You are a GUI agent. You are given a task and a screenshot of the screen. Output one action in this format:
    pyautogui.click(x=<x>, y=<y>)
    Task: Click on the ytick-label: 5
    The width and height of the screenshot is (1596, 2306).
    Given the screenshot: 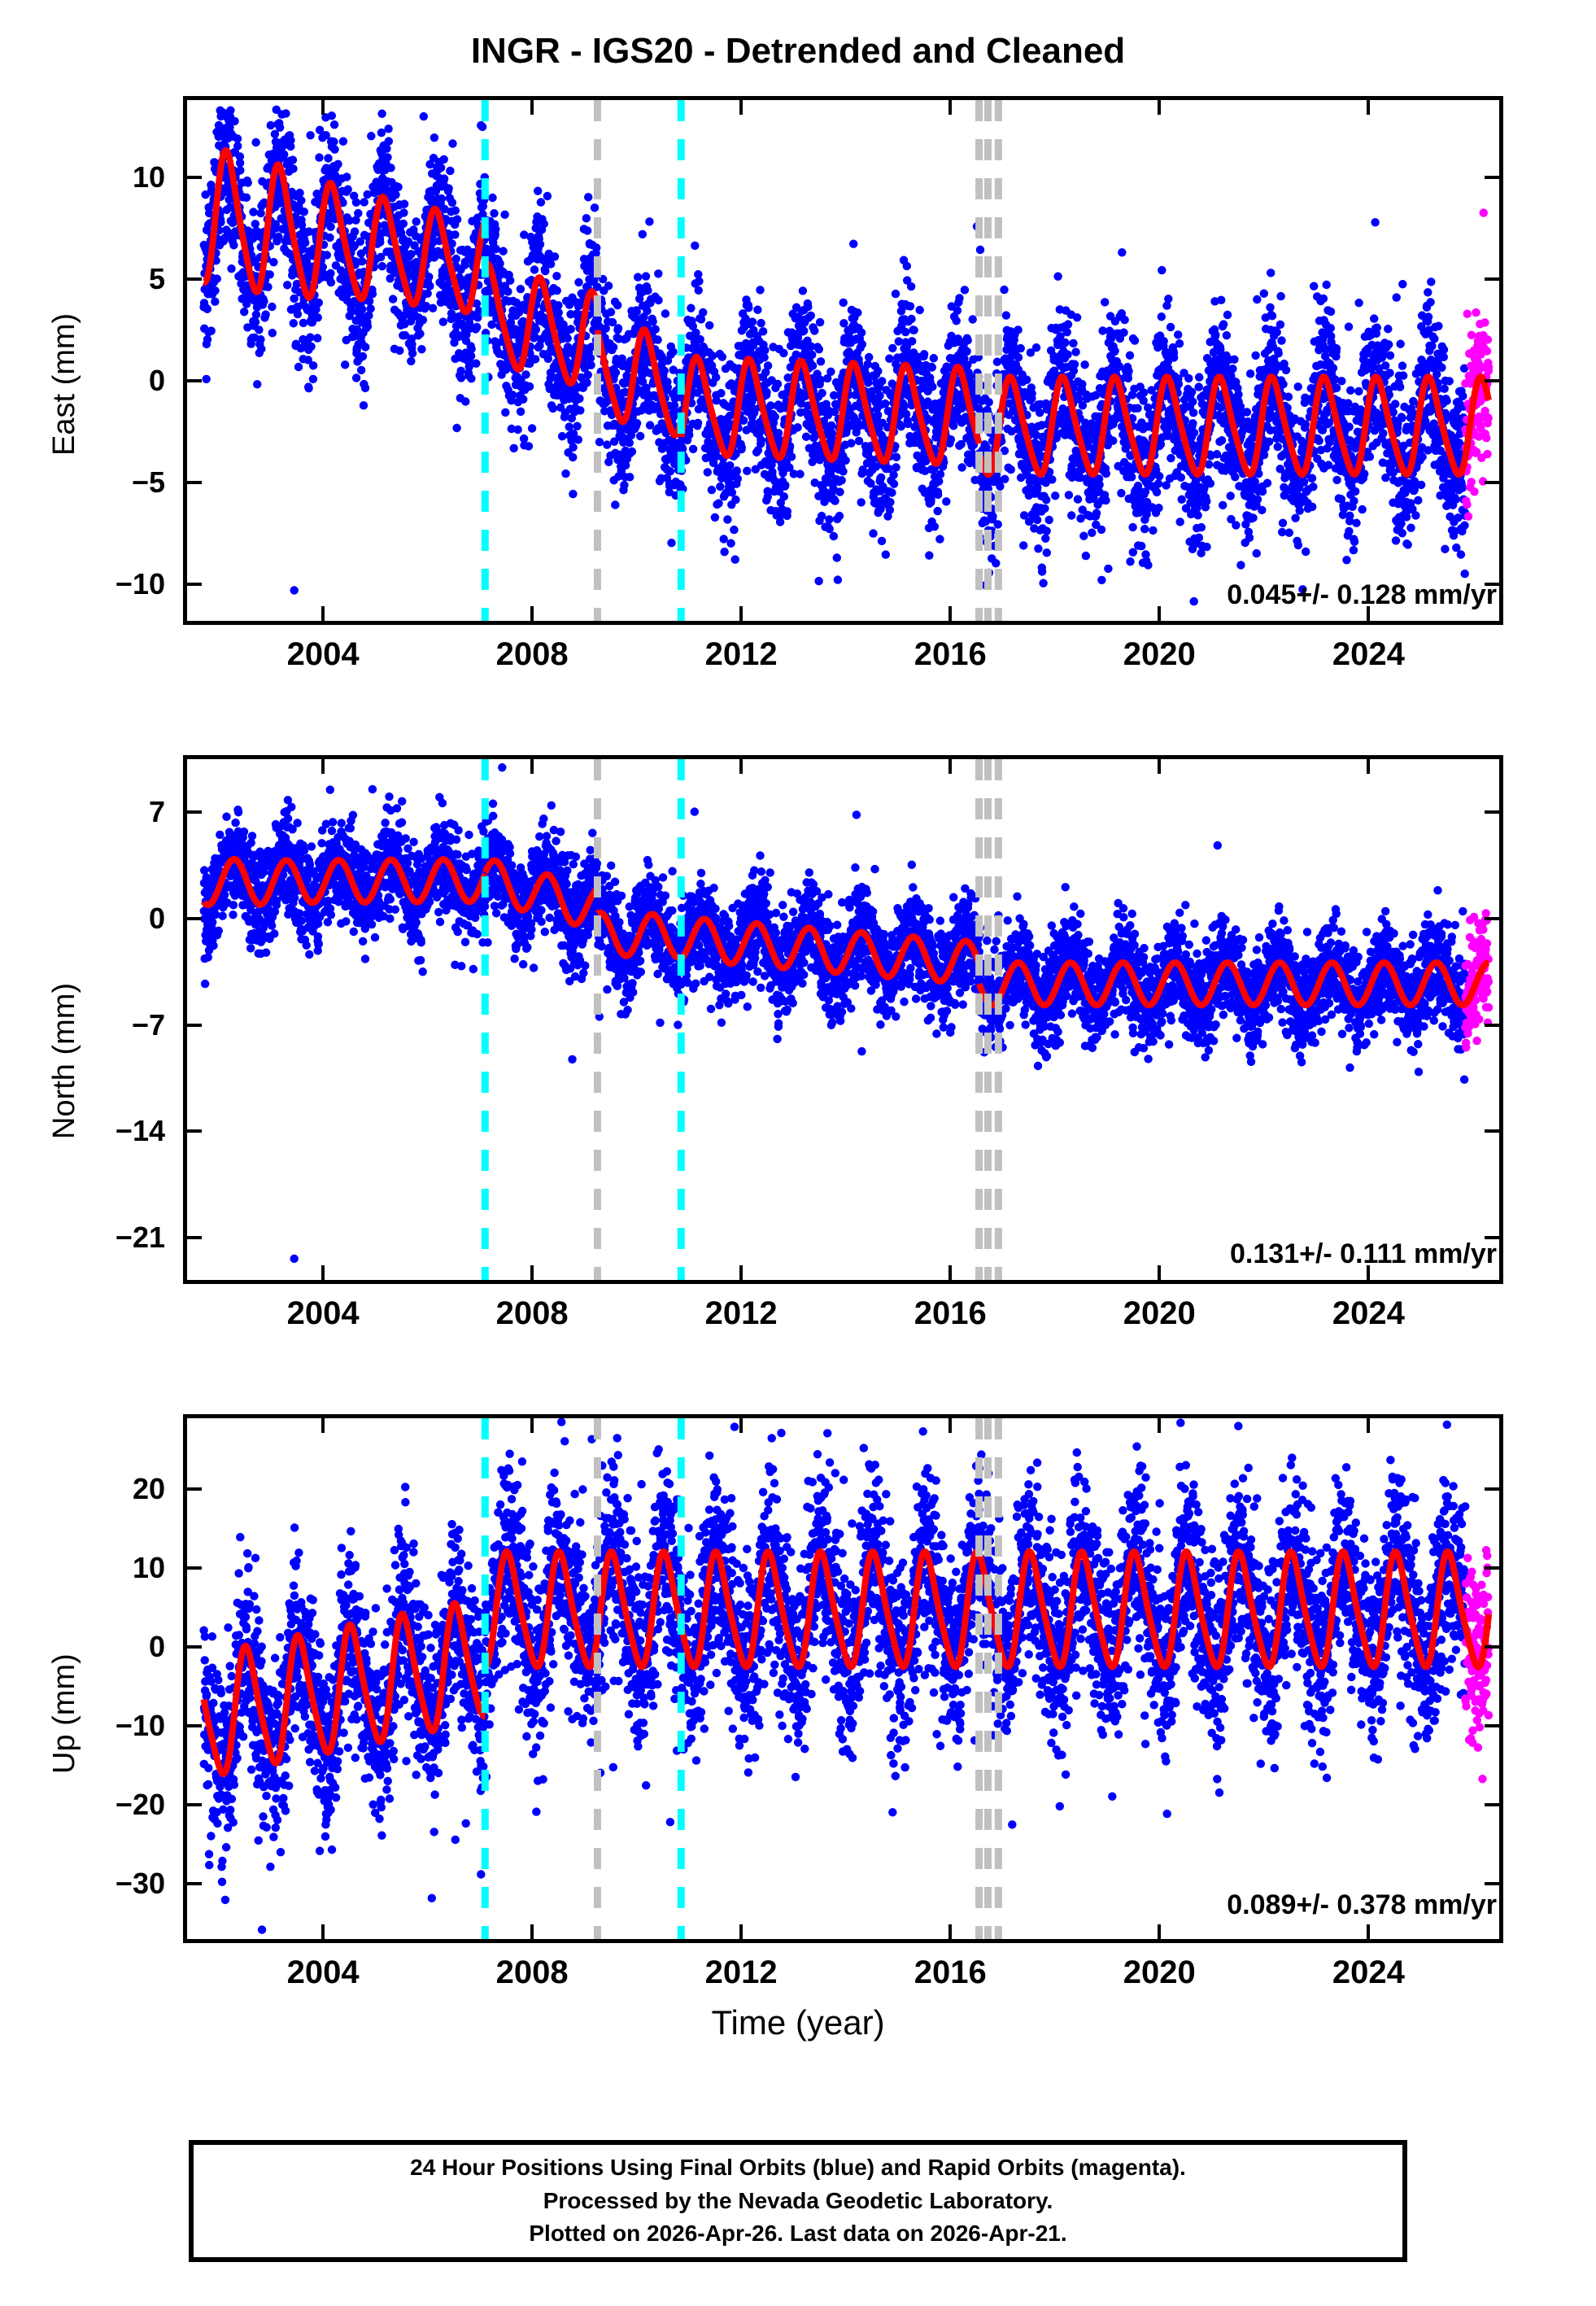 What is the action you would take?
    pyautogui.click(x=156, y=278)
    